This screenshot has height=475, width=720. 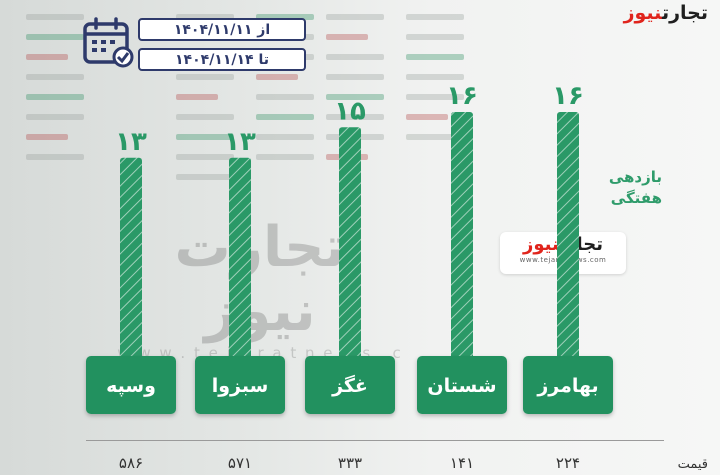 I want to click on date-from-label: از ۱۴۰۴/۱۱/۱۱, so click(x=222, y=29).